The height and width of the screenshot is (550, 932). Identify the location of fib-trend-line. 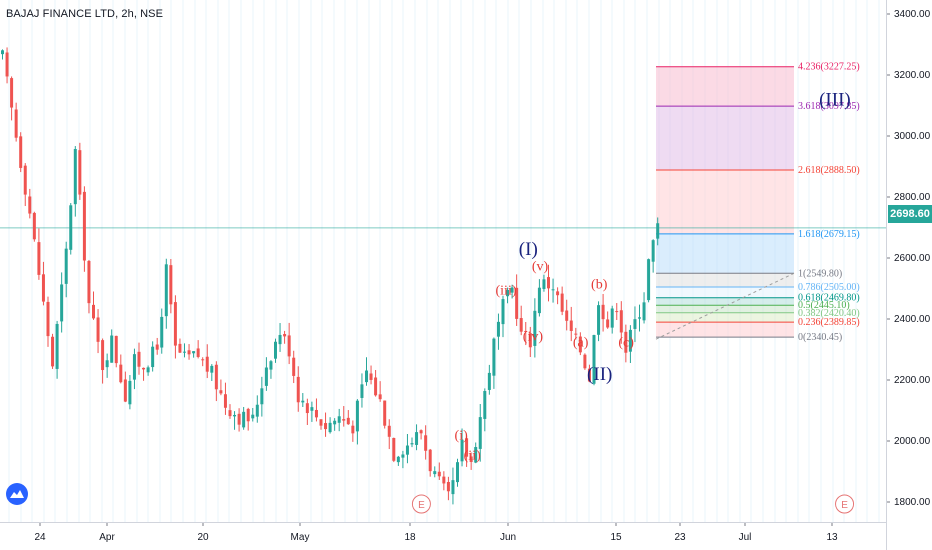
(725, 306).